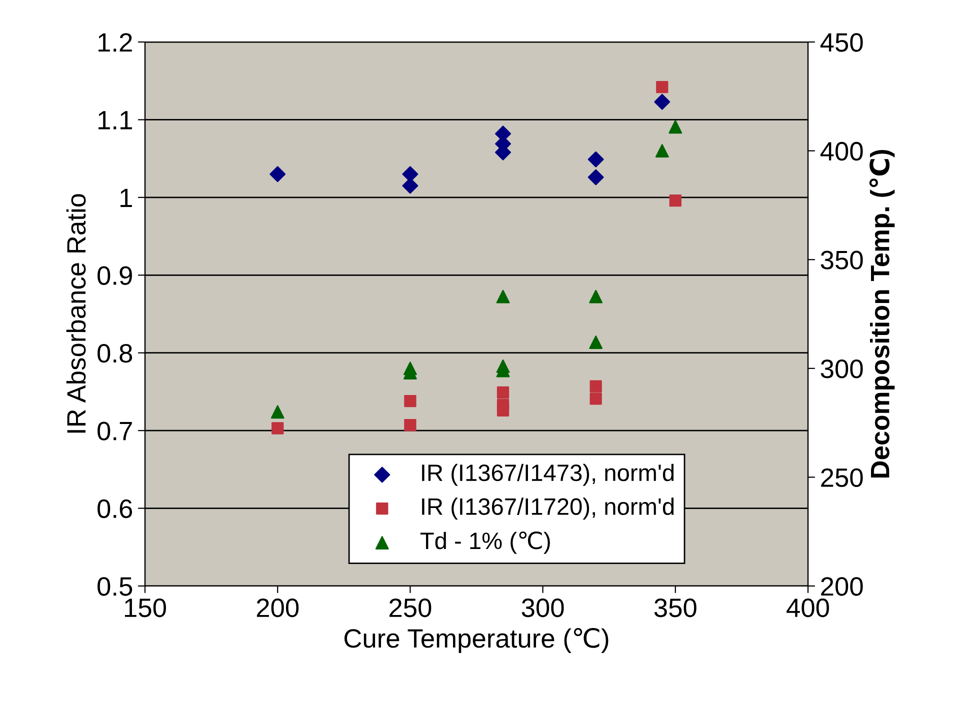 This screenshot has width=964, height=707. What do you see at coordinates (548, 509) in the screenshot?
I see `legend-label: IR (I1367/I1720), norm'd` at bounding box center [548, 509].